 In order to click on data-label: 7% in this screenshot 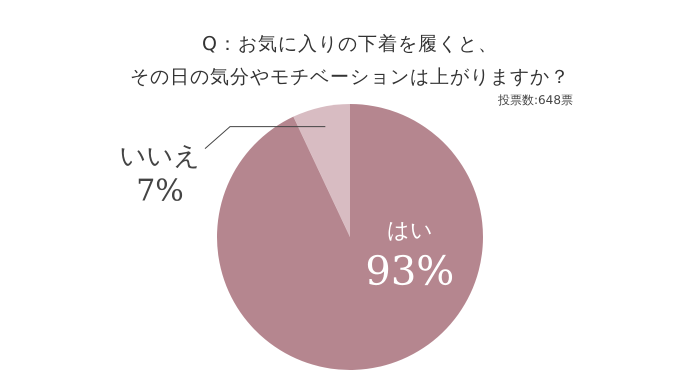, I will do `click(160, 190)`.